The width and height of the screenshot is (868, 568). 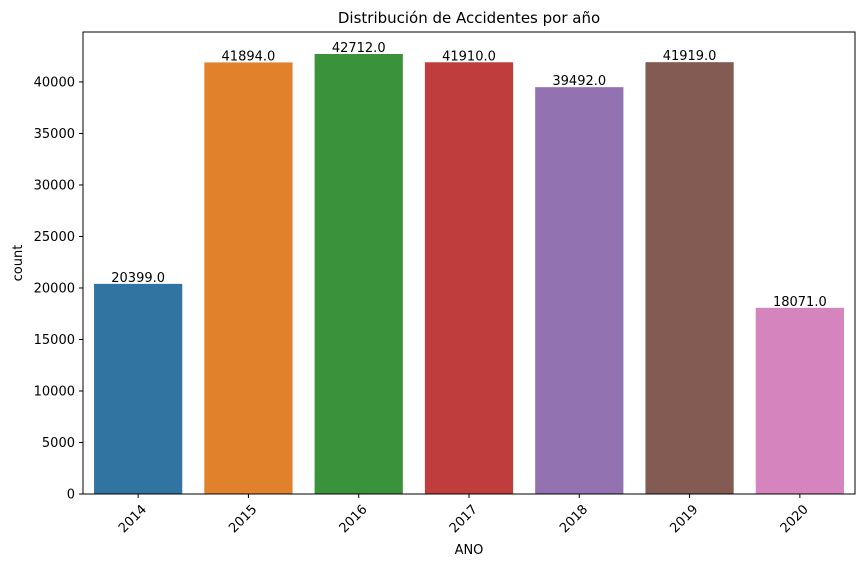 What do you see at coordinates (464, 519) in the screenshot?
I see `x-tick-label-2017: 2017` at bounding box center [464, 519].